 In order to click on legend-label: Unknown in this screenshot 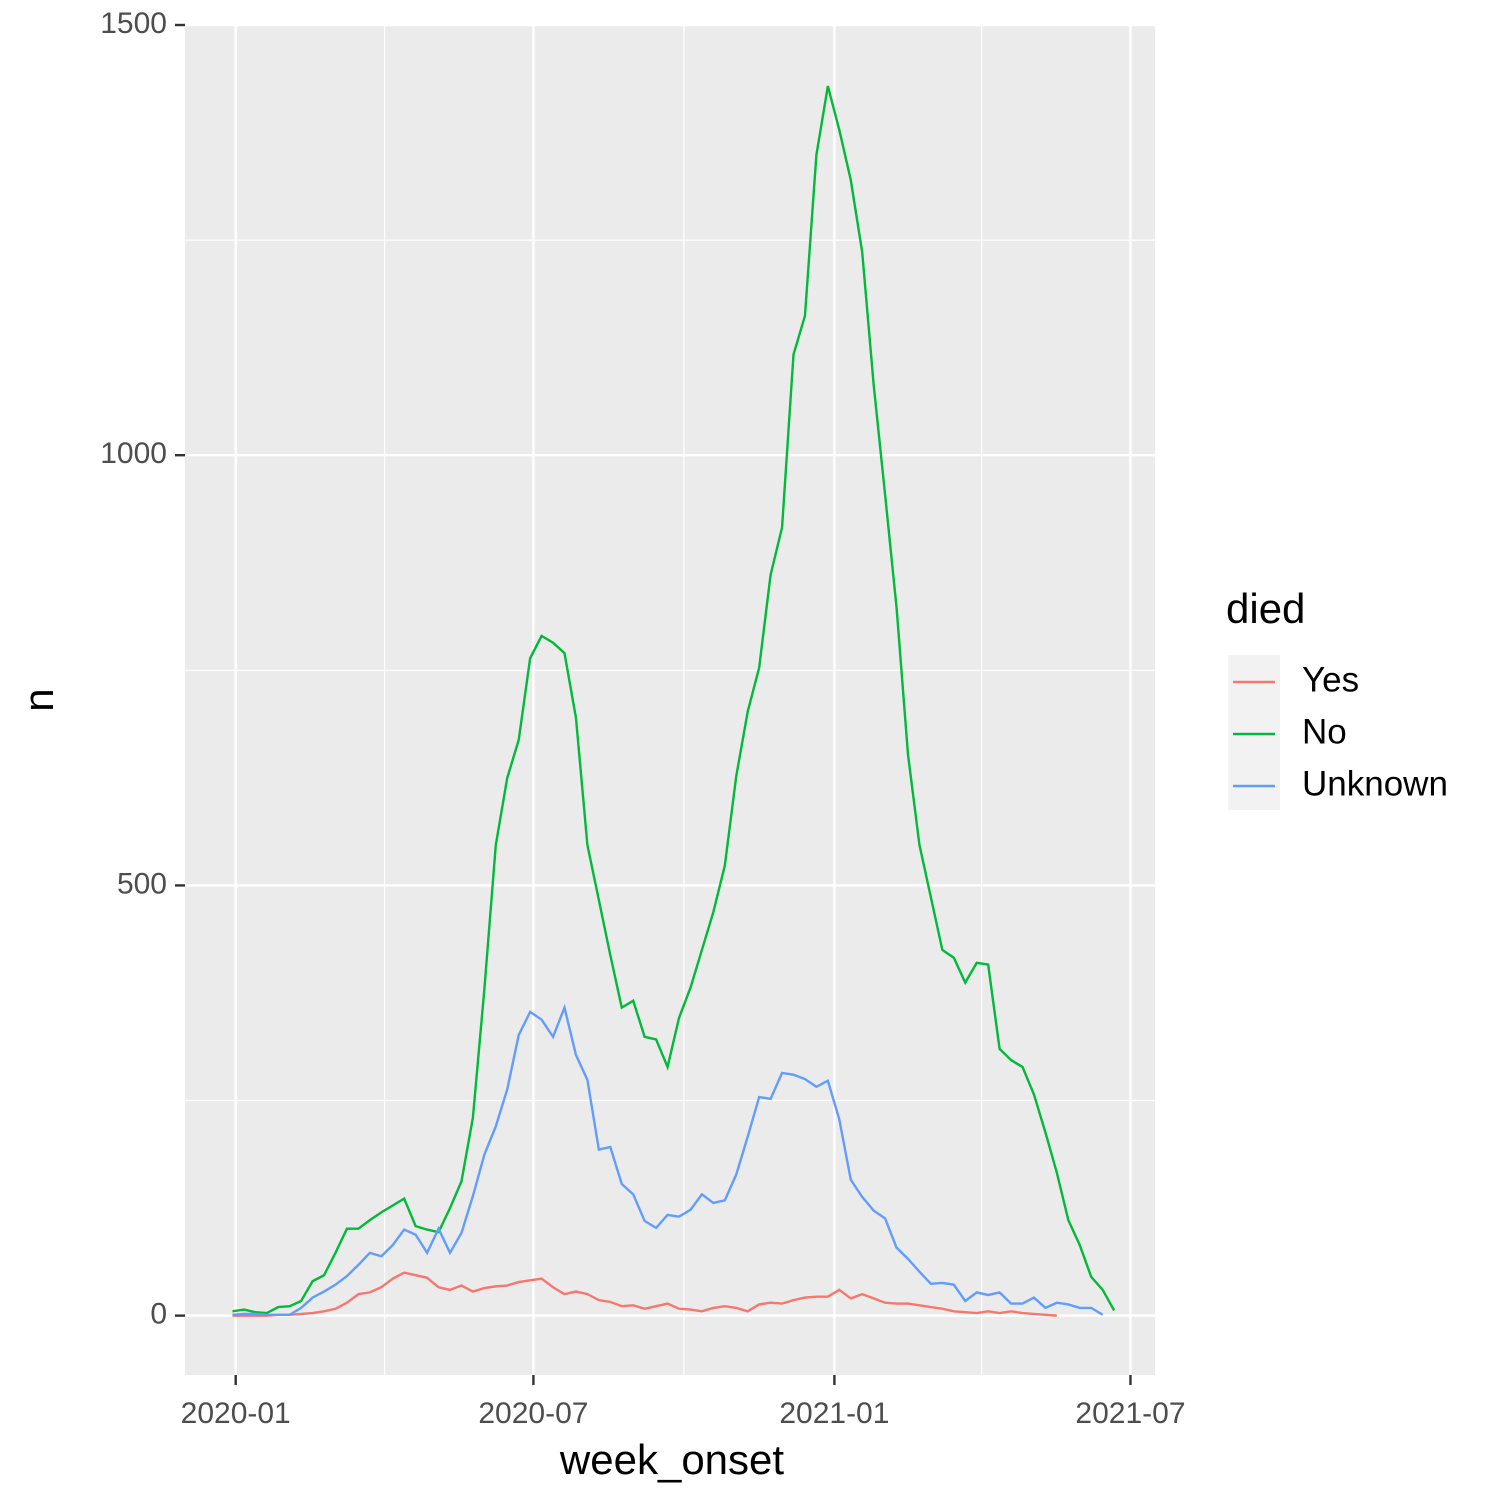, I will do `click(1375, 783)`.